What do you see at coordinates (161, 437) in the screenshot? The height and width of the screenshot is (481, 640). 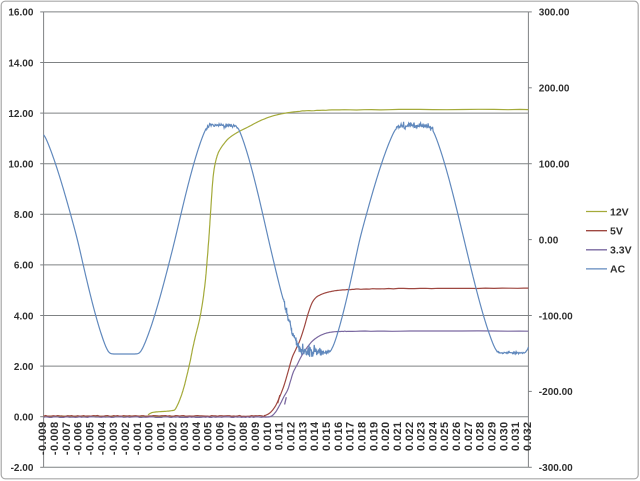 I see `svg-text: 0.001` at bounding box center [161, 437].